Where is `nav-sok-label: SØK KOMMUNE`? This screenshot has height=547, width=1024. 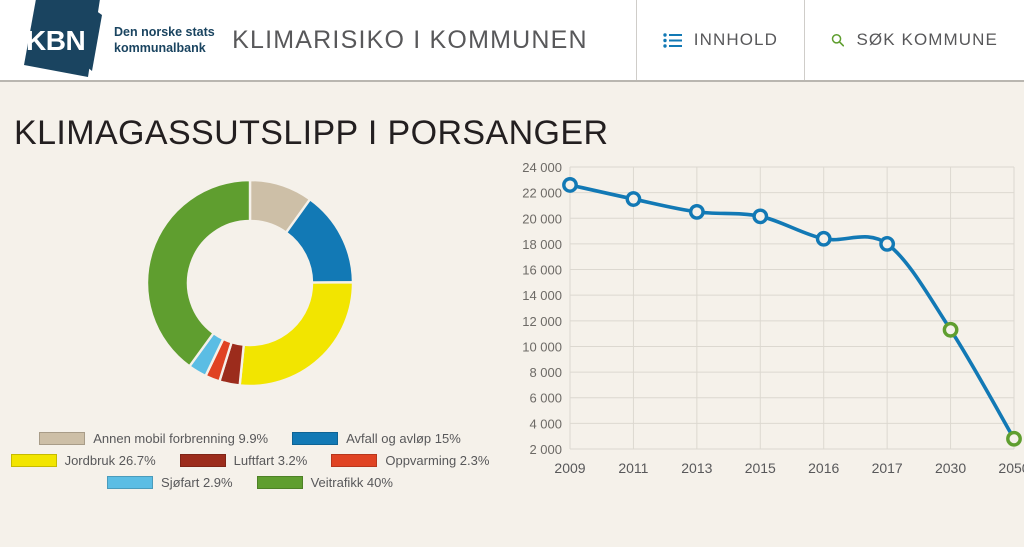 nav-sok-label: SØK KOMMUNE is located at coordinates (927, 39).